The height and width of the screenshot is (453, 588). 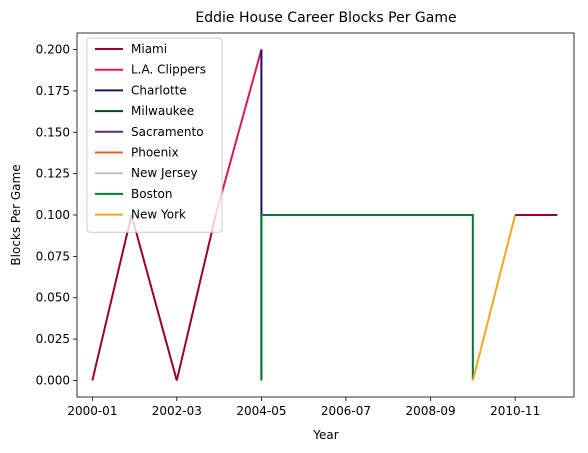 I want to click on y-tick-label: 0.025, so click(x=53, y=339).